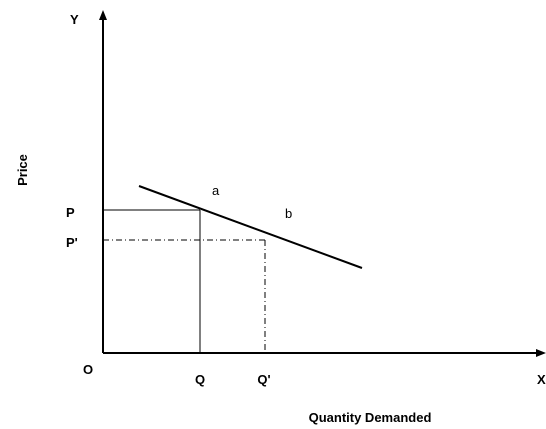 The width and height of the screenshot is (546, 429). I want to click on point-b-label: b, so click(288, 213).